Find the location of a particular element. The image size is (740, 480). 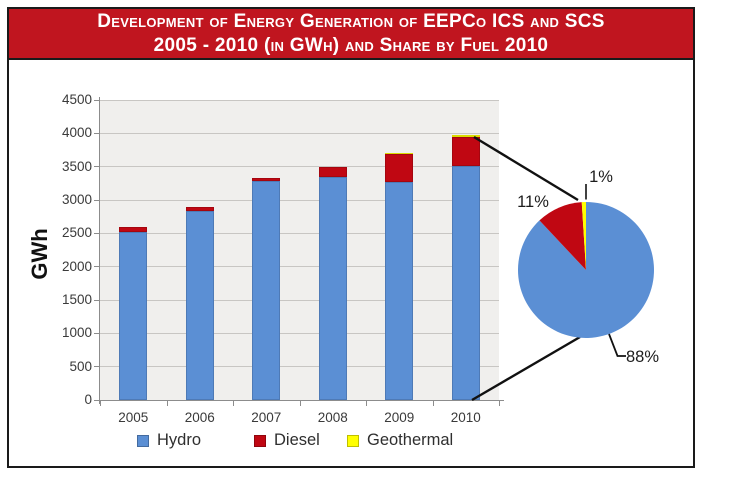

y-tick-label-2000: 2000 is located at coordinates (76, 266).